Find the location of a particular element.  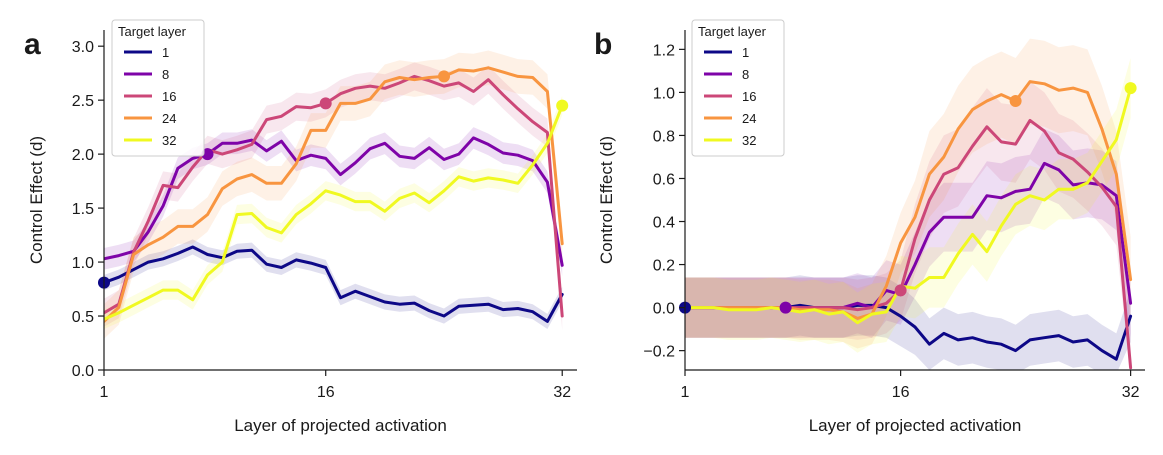

y-tick-label: 0.4 is located at coordinates (664, 223).